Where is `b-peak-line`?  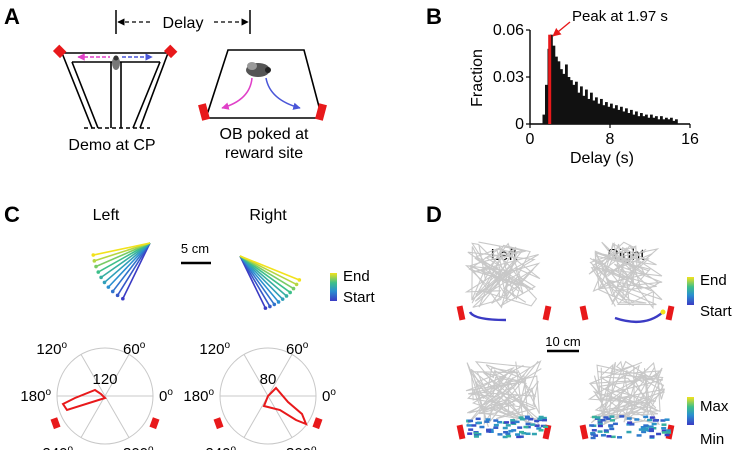
b-peak-line is located at coordinates (550, 79).